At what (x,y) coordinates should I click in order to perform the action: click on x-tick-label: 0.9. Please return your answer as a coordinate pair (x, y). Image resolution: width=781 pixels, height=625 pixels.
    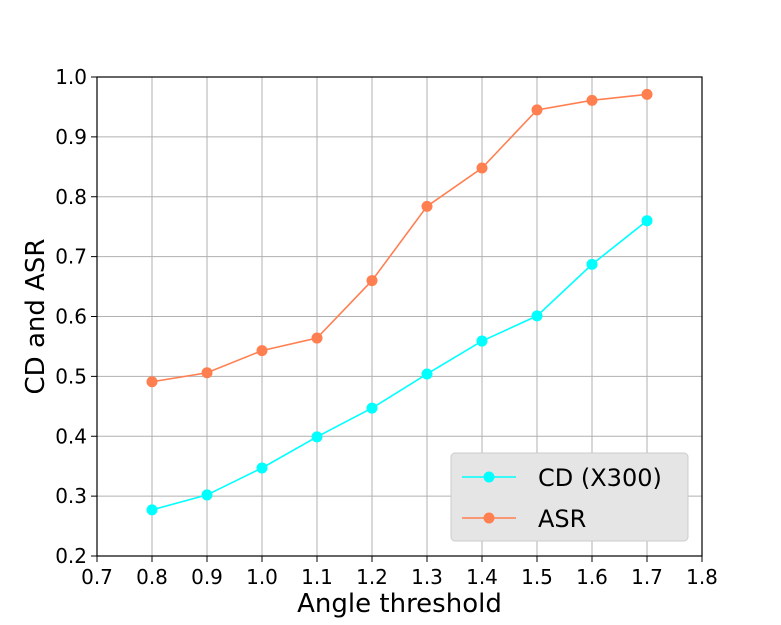
    Looking at the image, I should click on (207, 577).